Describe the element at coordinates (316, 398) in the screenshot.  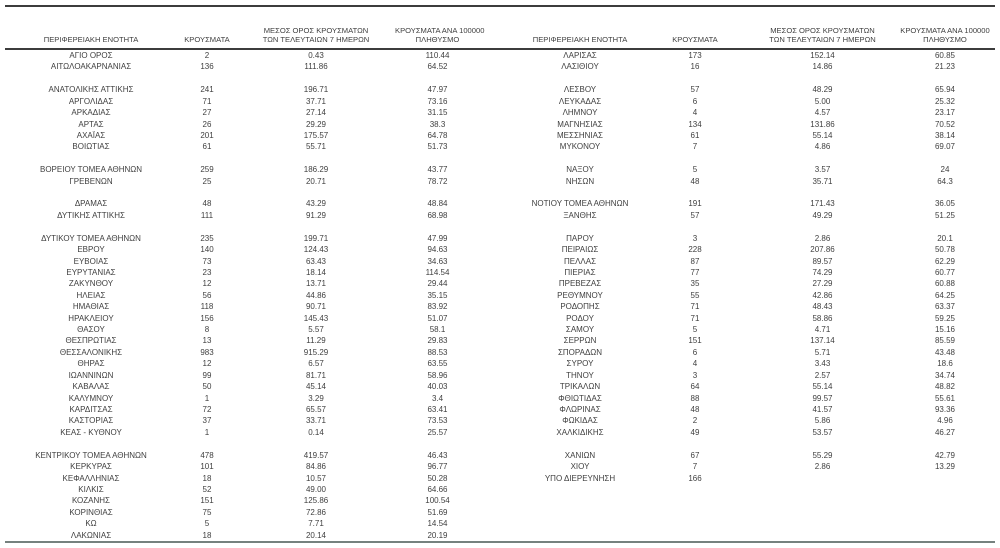
I see `avg7-cell-left: 3.29` at that location.